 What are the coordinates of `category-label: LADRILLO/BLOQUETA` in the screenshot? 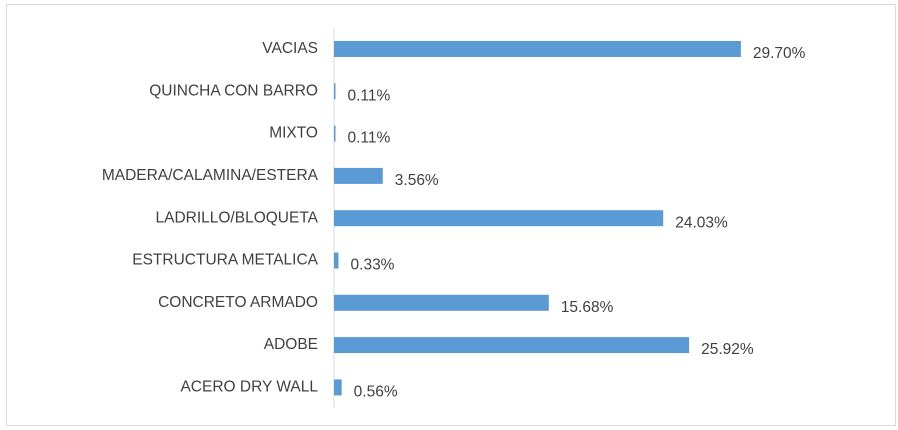 It's located at (236, 217).